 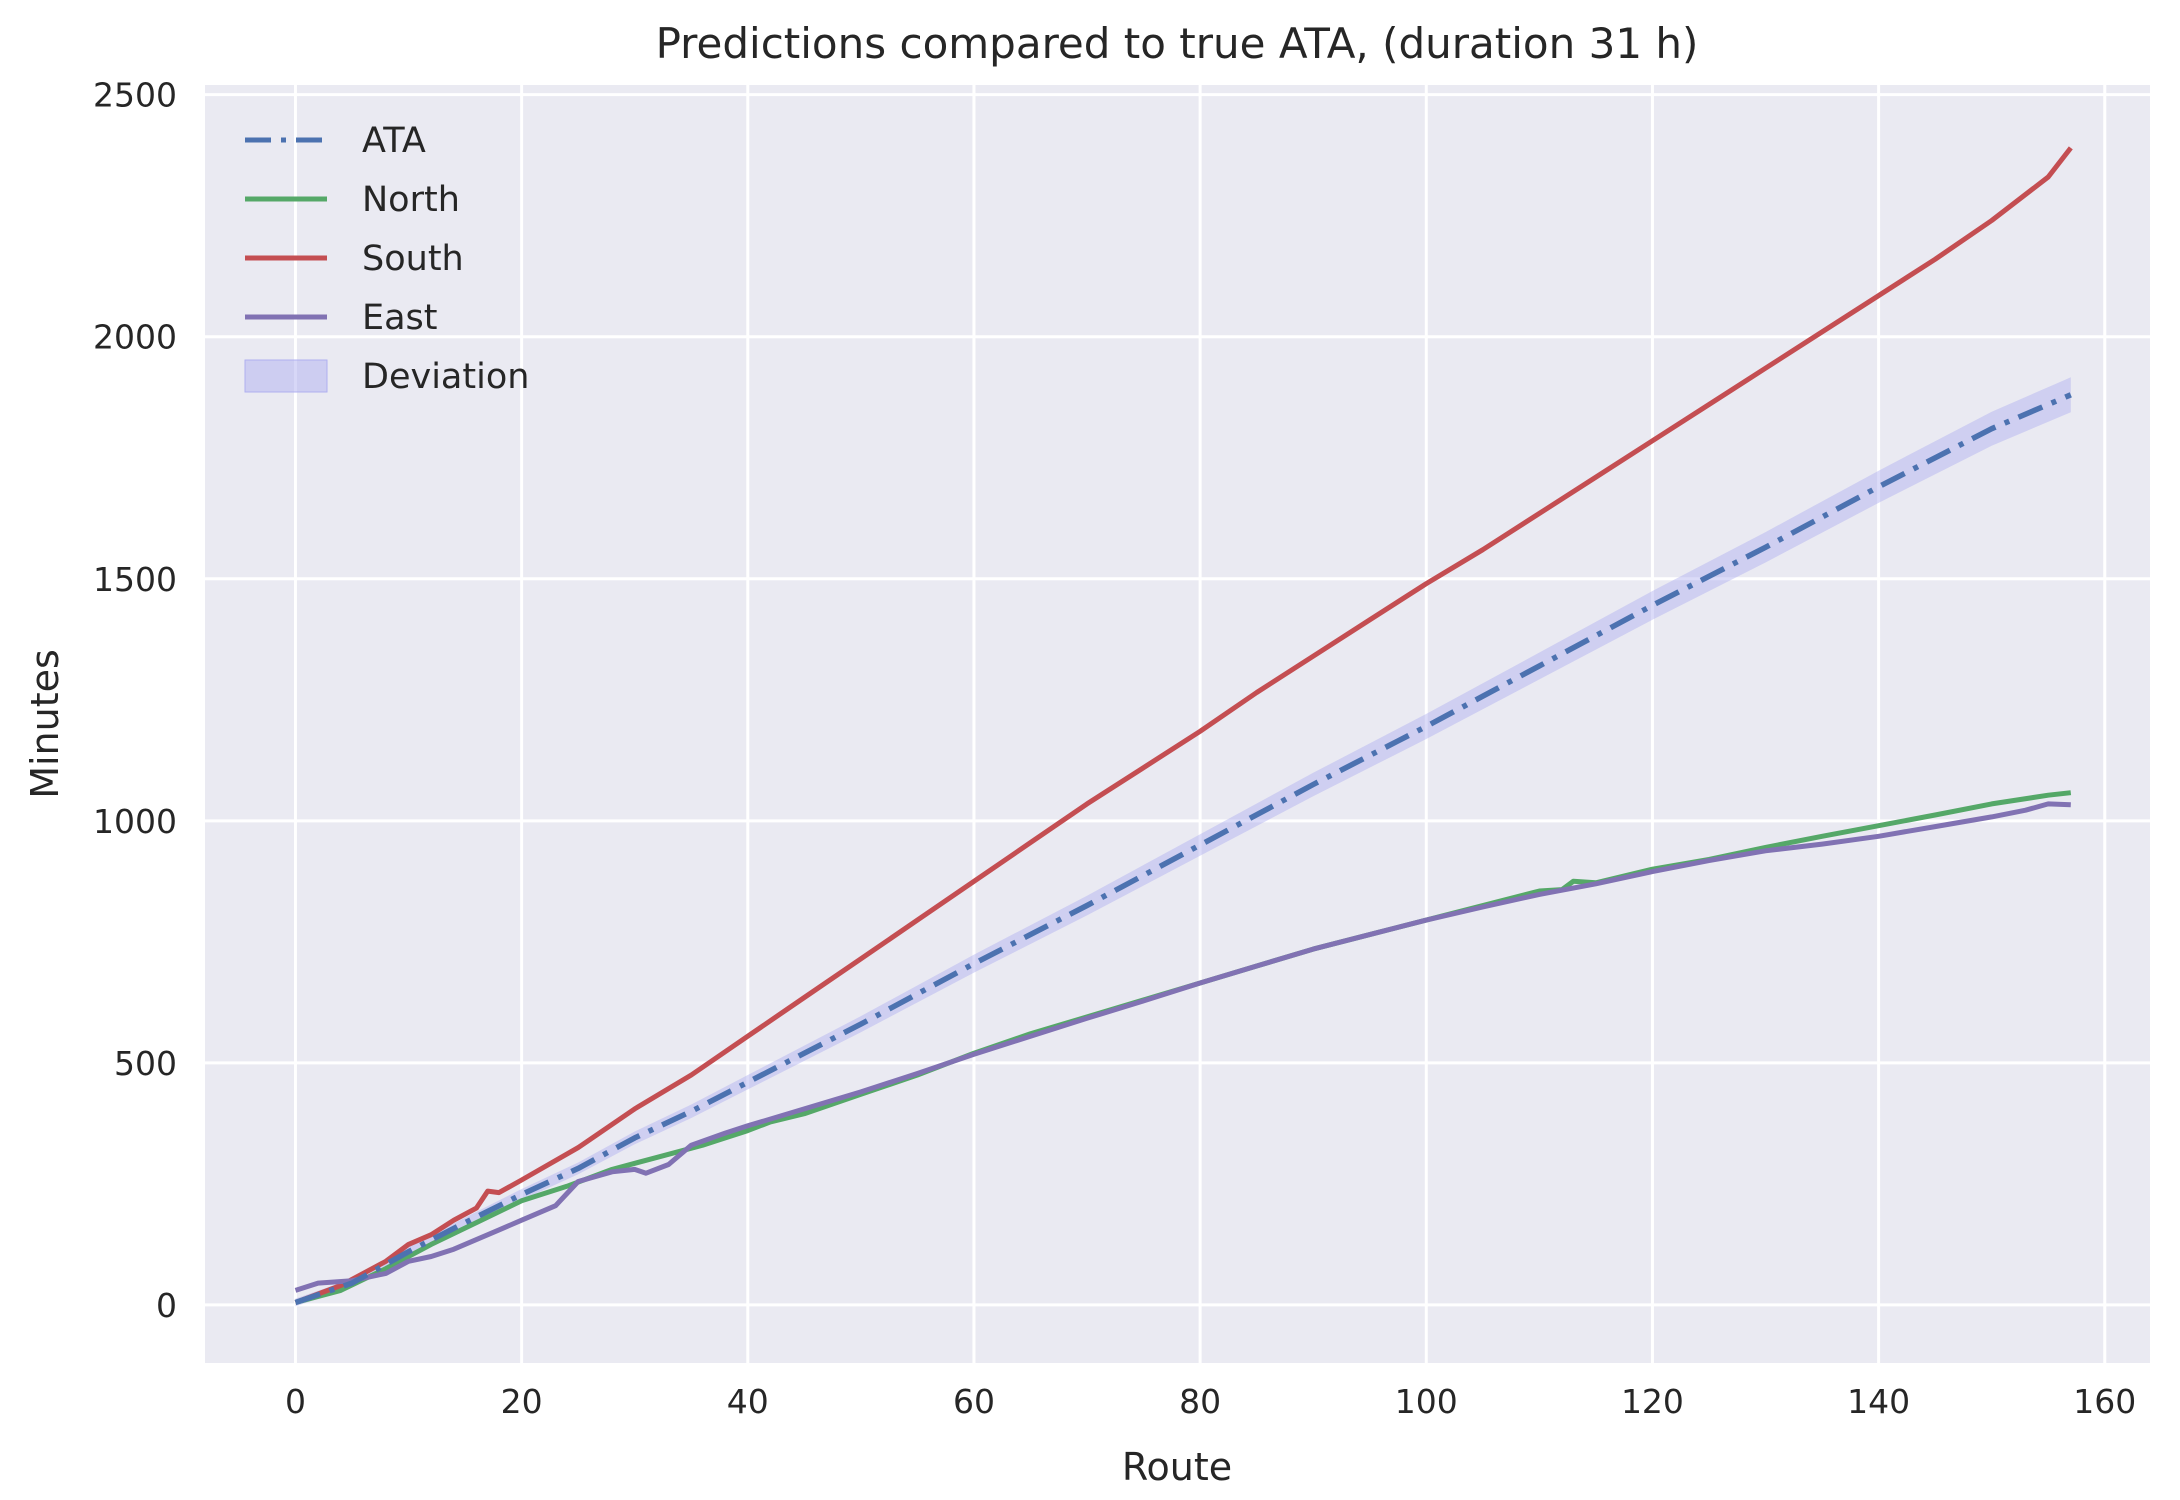 I want to click on y-tick-label: 500, so click(x=145, y=1063).